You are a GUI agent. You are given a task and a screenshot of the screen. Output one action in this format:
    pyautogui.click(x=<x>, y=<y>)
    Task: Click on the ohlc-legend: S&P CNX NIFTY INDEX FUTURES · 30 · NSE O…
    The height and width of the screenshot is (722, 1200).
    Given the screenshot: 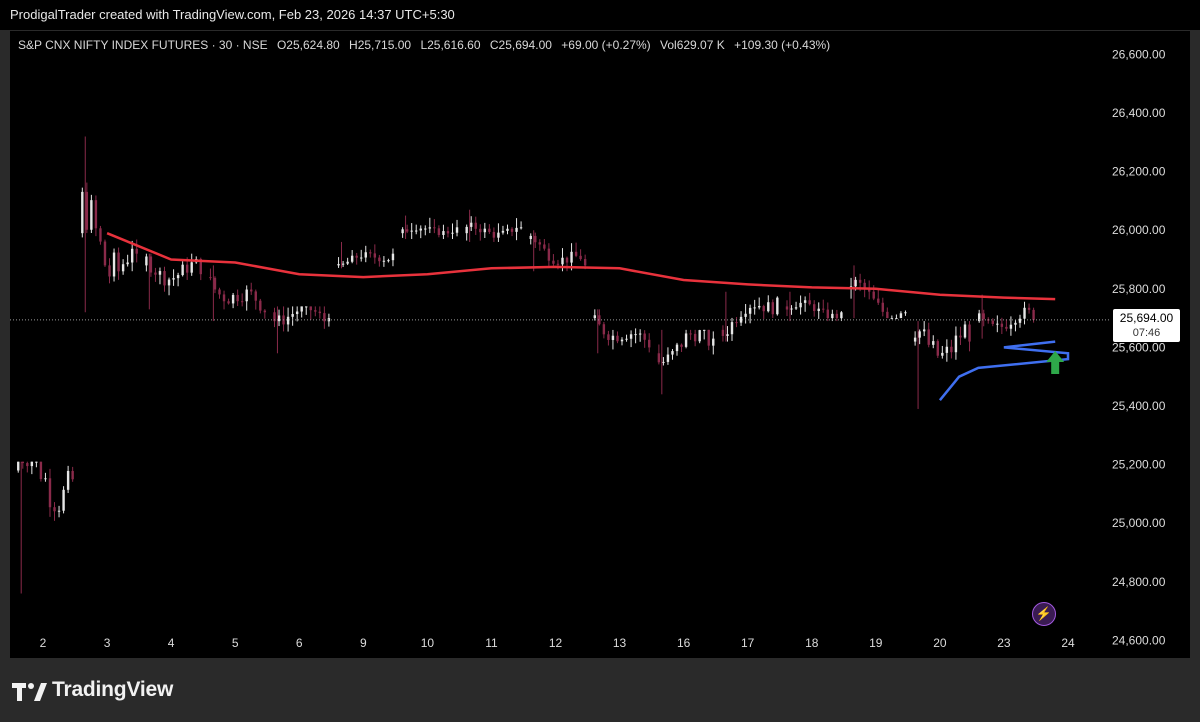 What is the action you would take?
    pyautogui.click(x=427, y=45)
    